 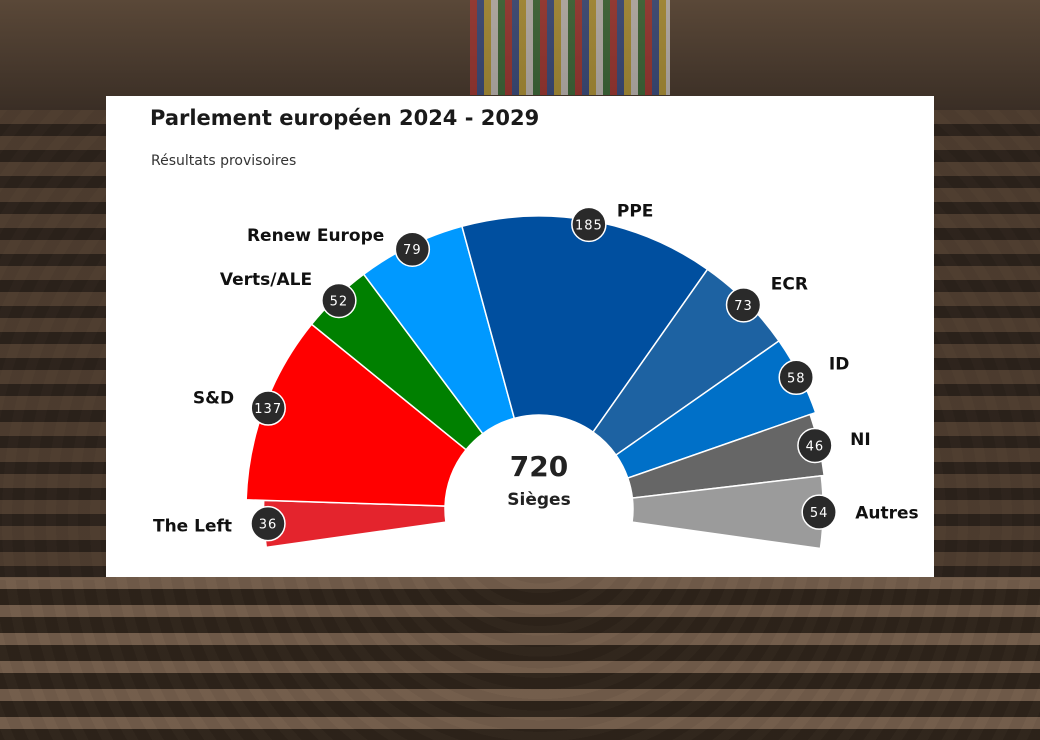 I want to click on background-flags, so click(x=570, y=47).